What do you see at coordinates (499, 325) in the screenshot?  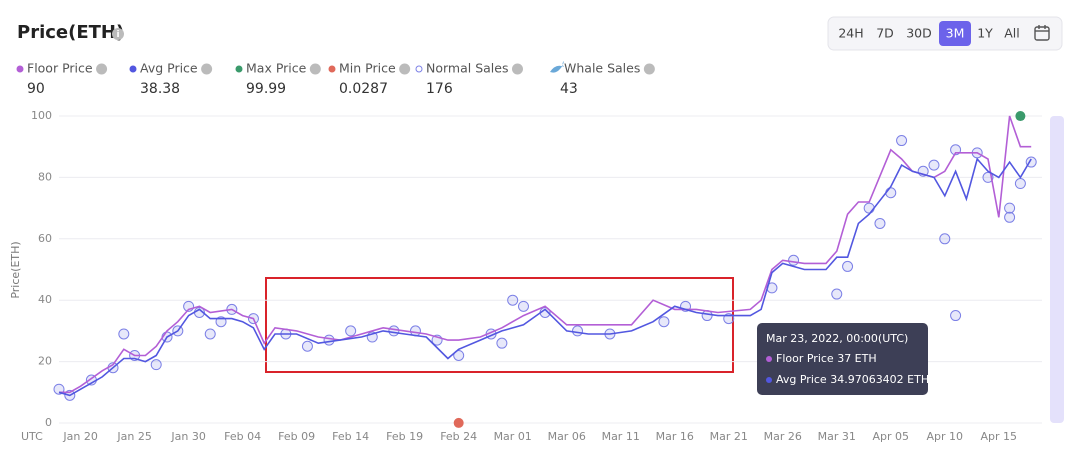 I see `highlight-box` at bounding box center [499, 325].